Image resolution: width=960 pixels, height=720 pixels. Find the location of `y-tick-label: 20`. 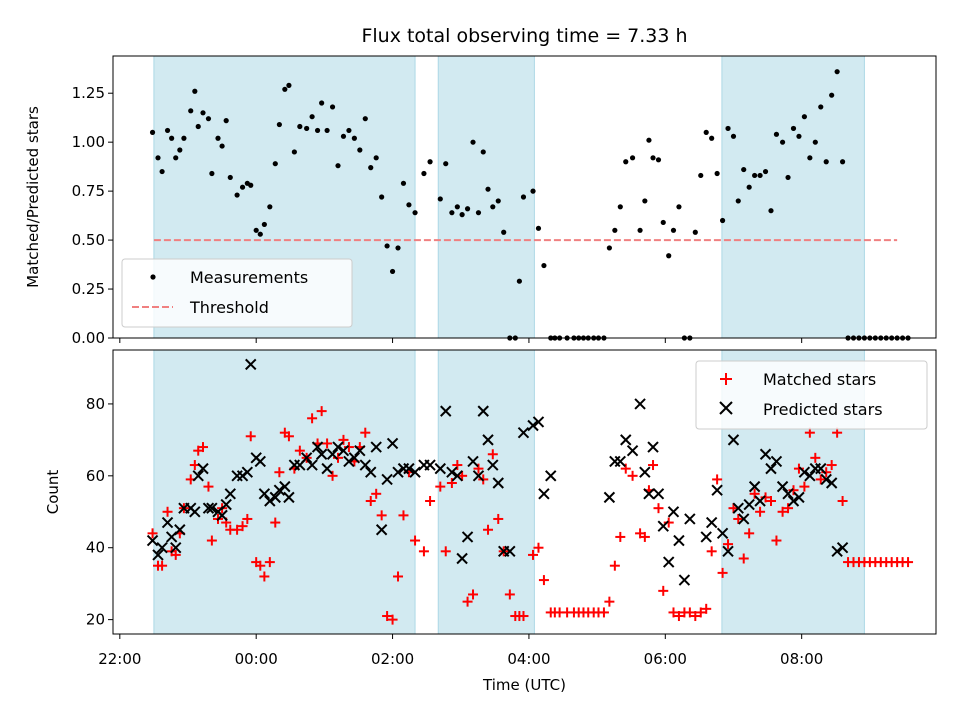

y-tick-label: 20 is located at coordinates (95, 620).